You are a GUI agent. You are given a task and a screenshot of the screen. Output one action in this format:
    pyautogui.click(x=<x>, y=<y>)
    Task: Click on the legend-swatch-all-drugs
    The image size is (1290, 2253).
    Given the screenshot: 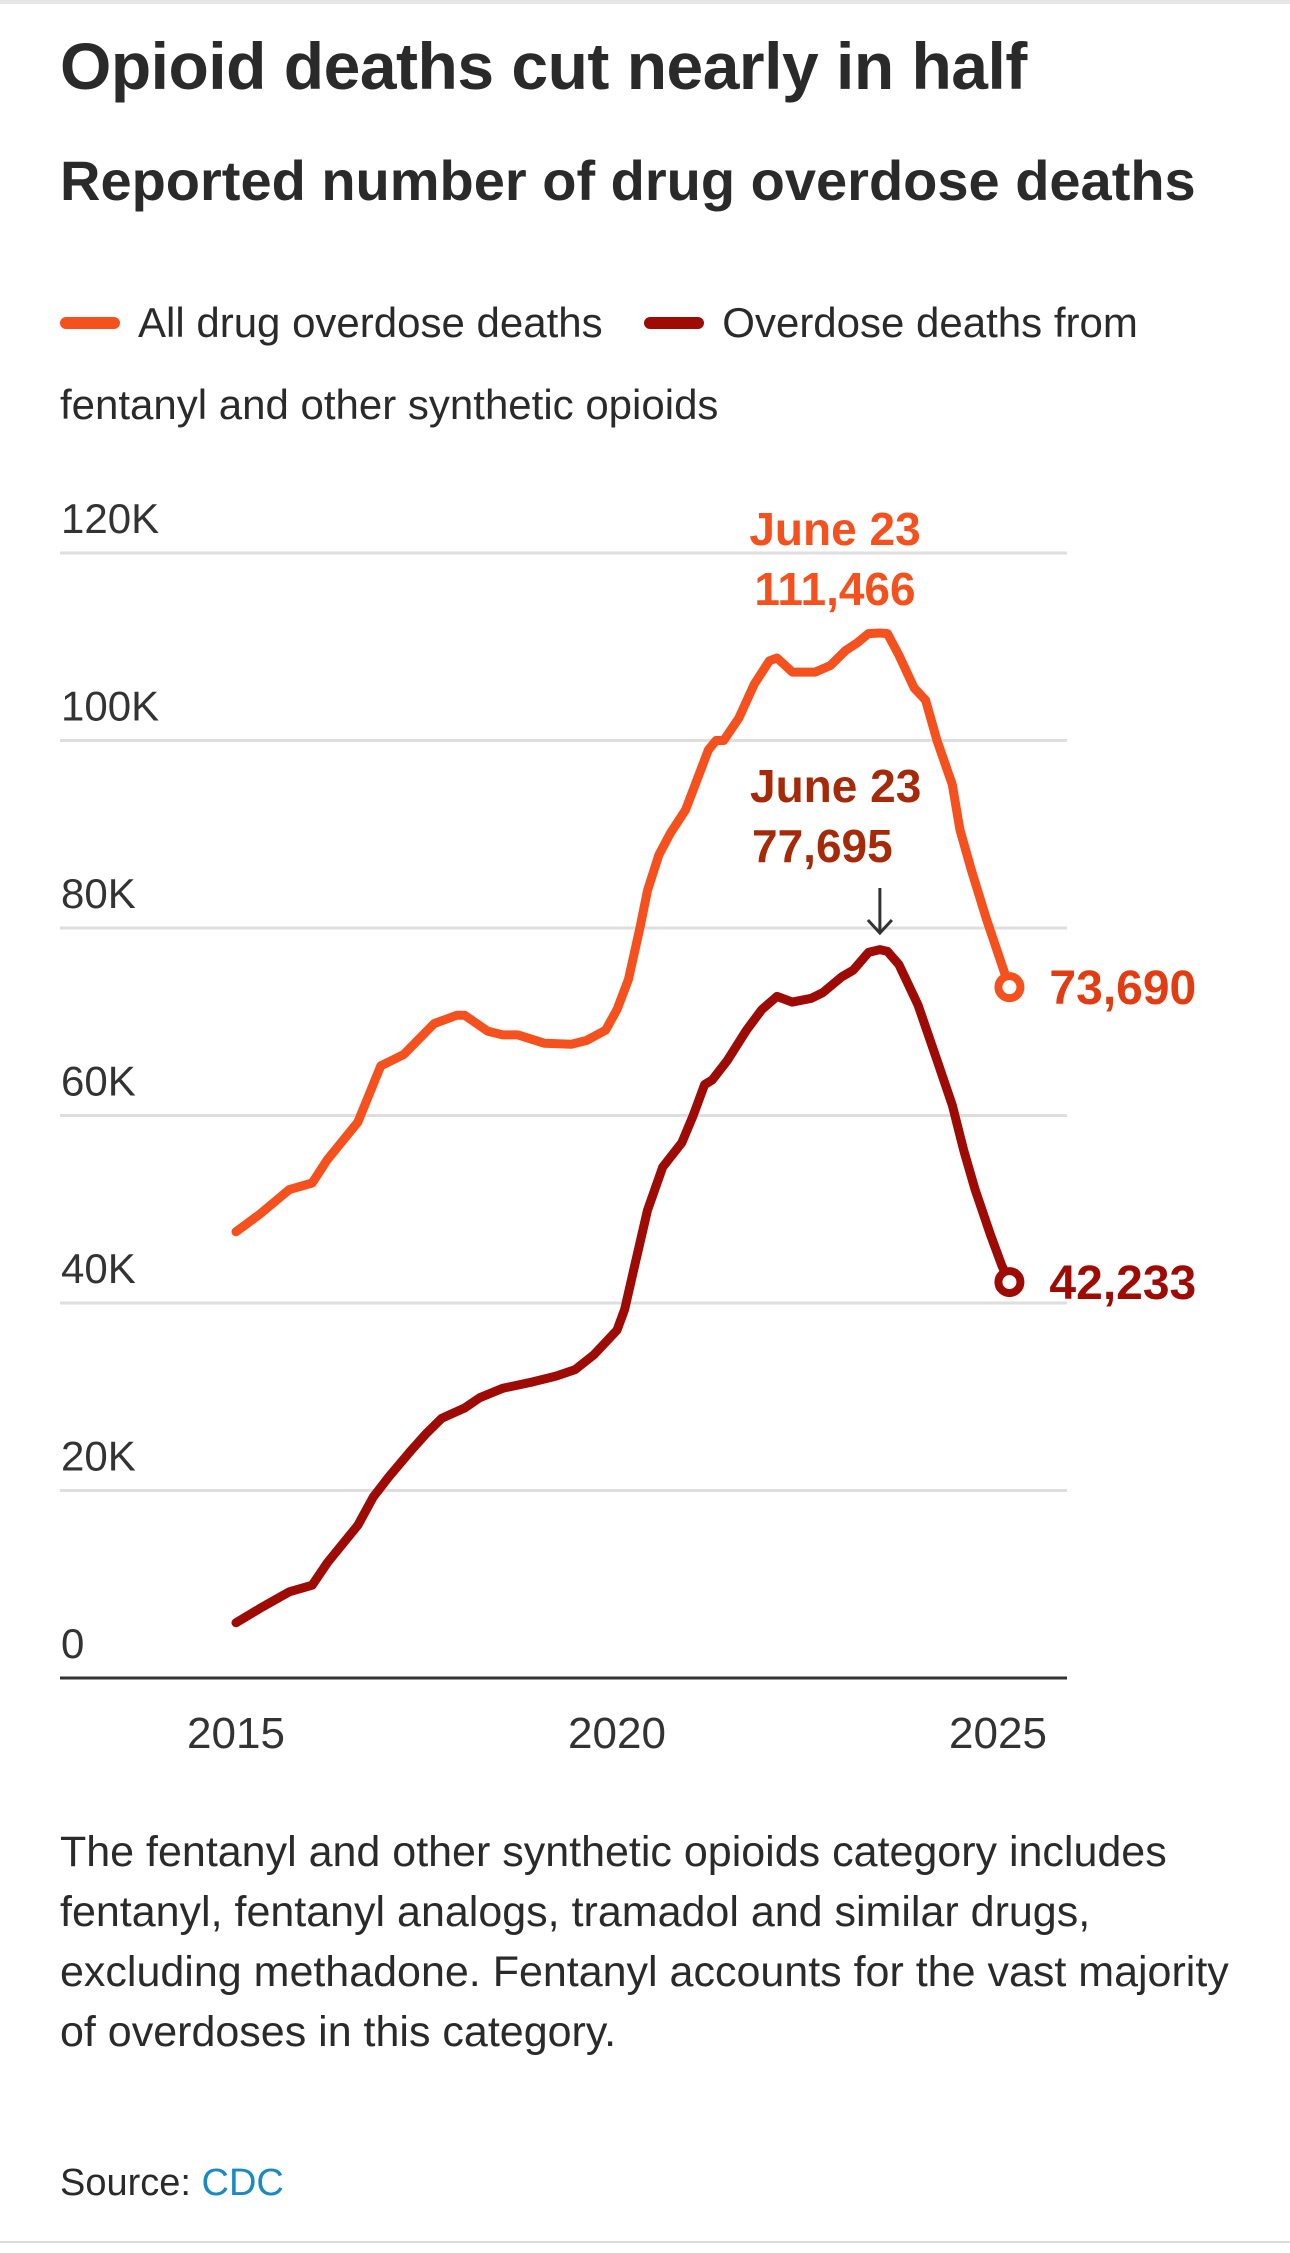 What is the action you would take?
    pyautogui.click(x=90, y=322)
    